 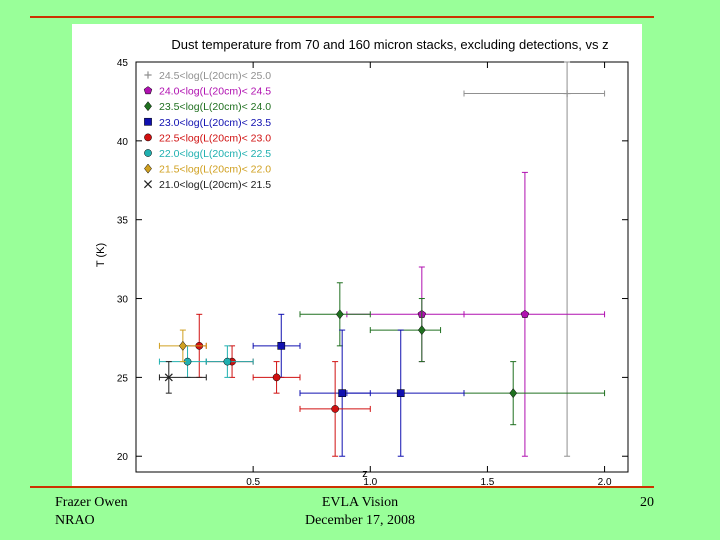 What do you see at coordinates (215, 138) in the screenshot?
I see `legend-entry: 22.5<log(L(20cm)< 23.0` at bounding box center [215, 138].